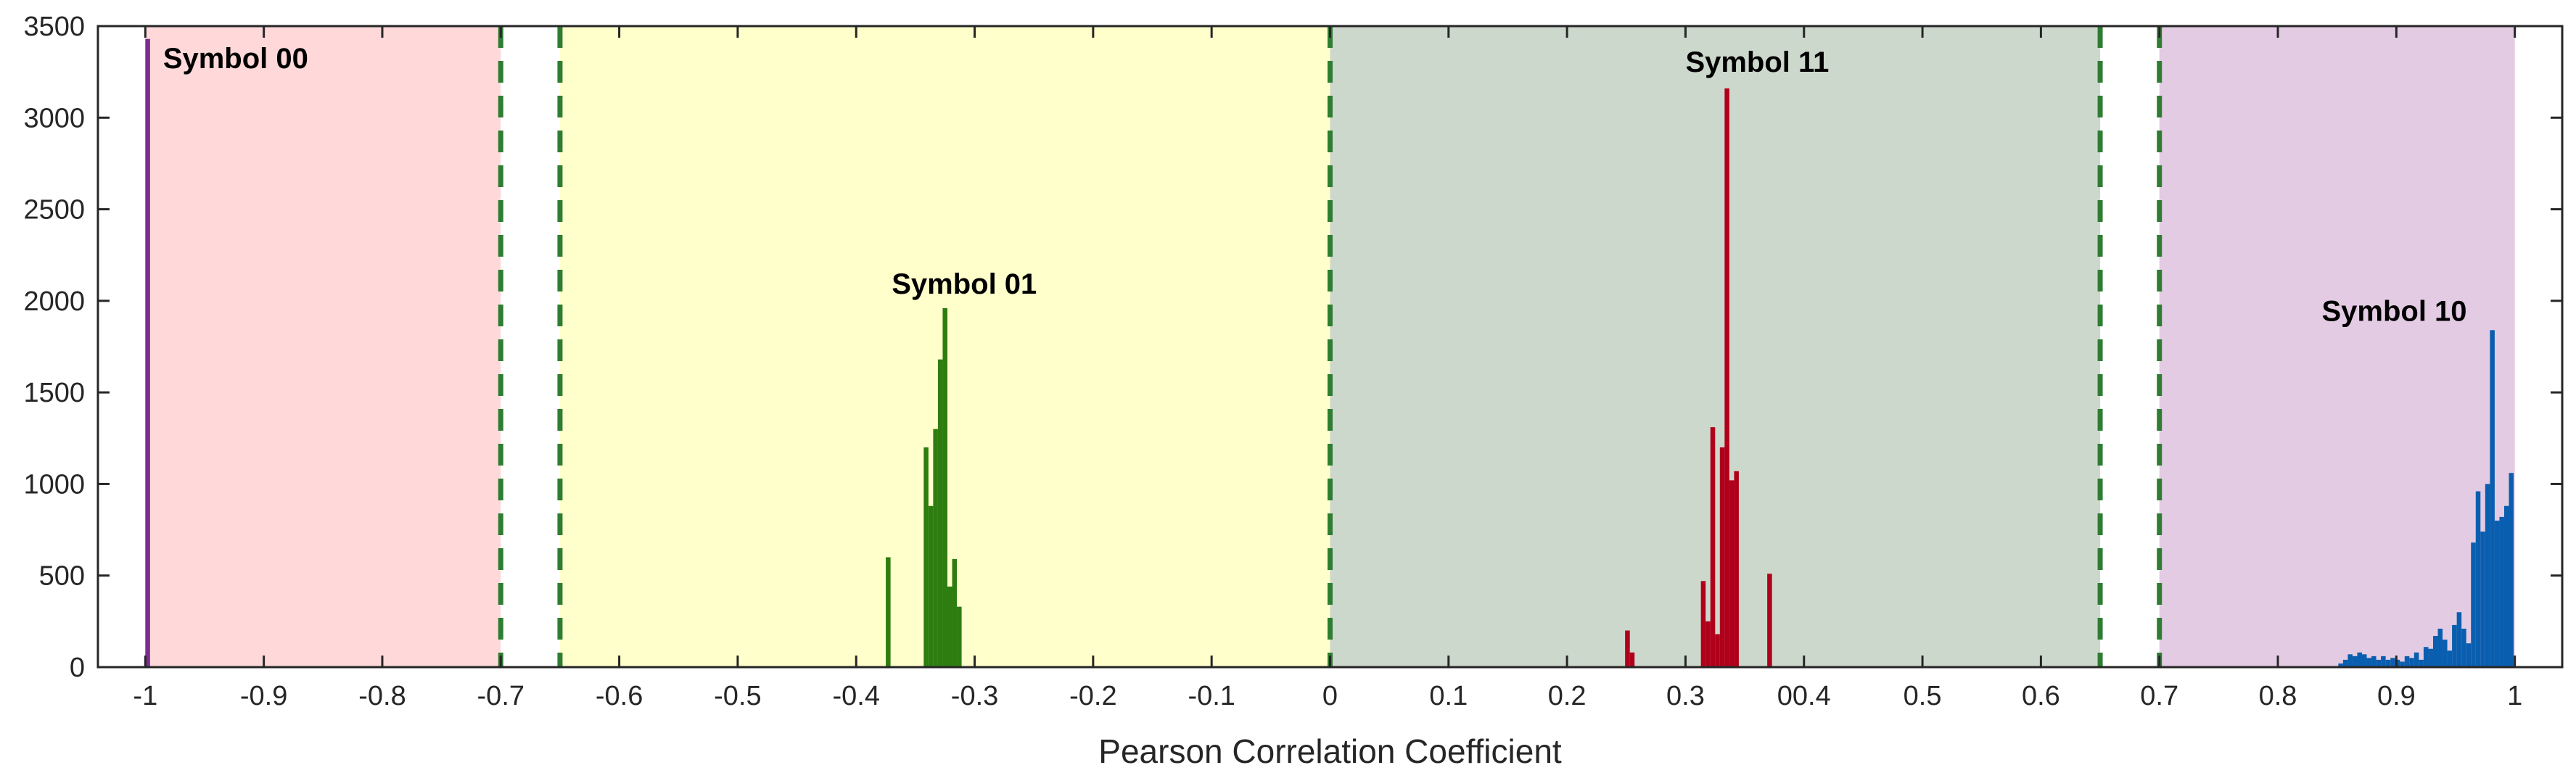 Image resolution: width=2576 pixels, height=773 pixels. What do you see at coordinates (1330, 751) in the screenshot?
I see `x-axis-title: Pearson Correlation Coefficient` at bounding box center [1330, 751].